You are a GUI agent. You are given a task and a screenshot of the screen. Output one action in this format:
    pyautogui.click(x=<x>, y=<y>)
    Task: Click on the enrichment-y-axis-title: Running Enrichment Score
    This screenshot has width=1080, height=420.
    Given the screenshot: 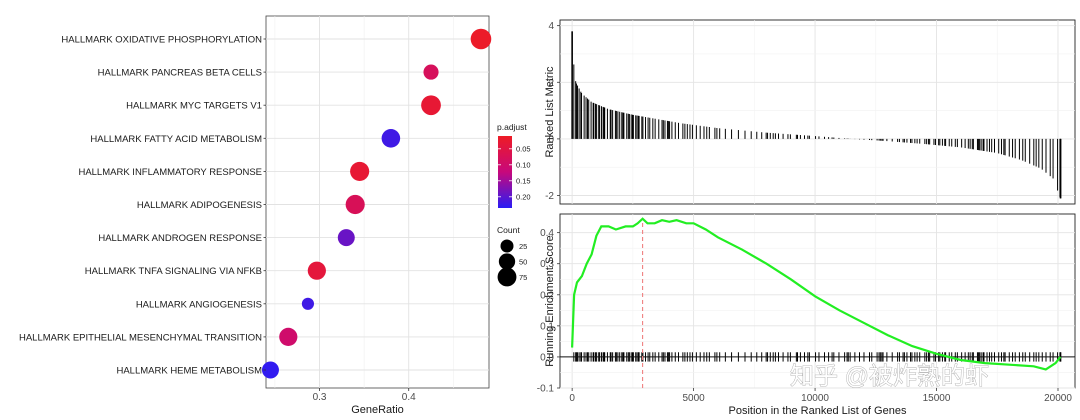 What is the action you would take?
    pyautogui.click(x=550, y=300)
    